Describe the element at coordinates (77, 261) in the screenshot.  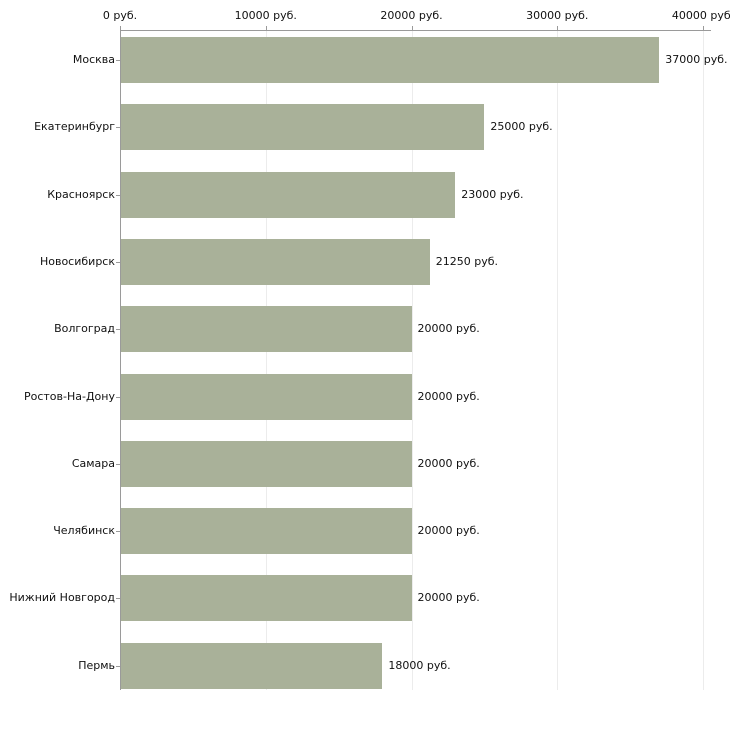
I see `category-label: Новосибирск` at that location.